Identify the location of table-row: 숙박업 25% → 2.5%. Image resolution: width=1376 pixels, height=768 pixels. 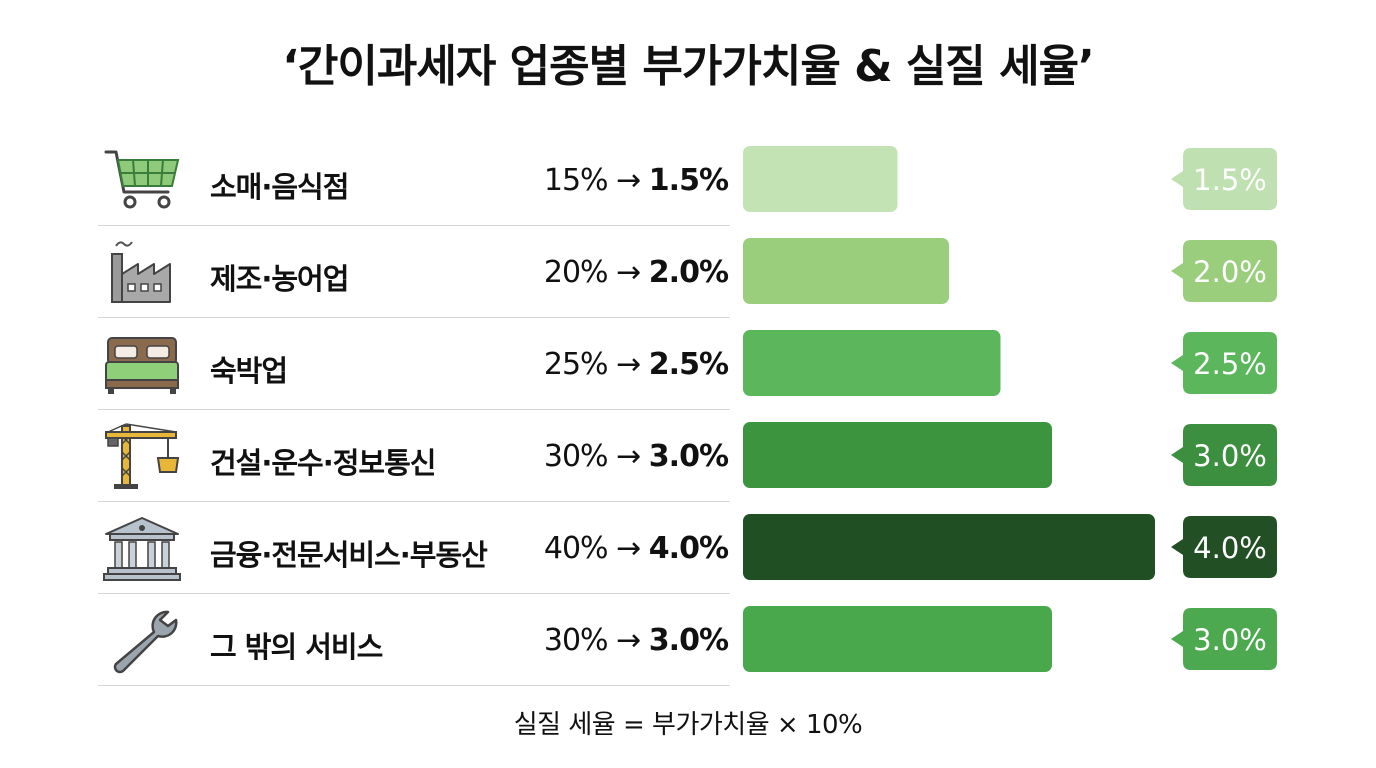
(414, 364).